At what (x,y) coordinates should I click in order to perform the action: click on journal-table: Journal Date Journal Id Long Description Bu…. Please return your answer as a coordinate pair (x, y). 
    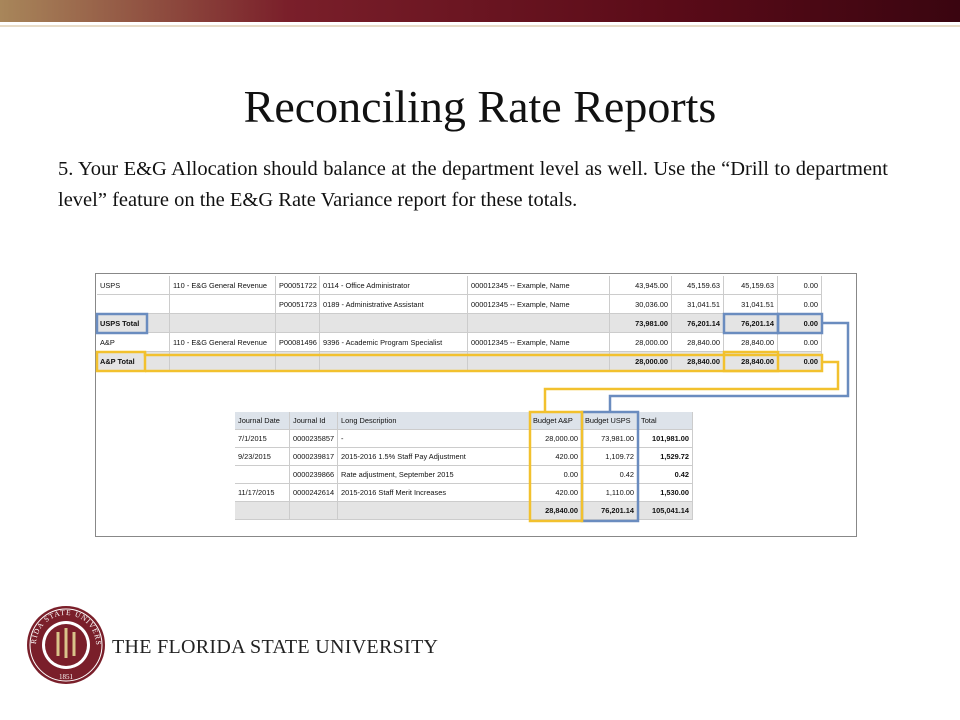
    Looking at the image, I should click on (464, 466).